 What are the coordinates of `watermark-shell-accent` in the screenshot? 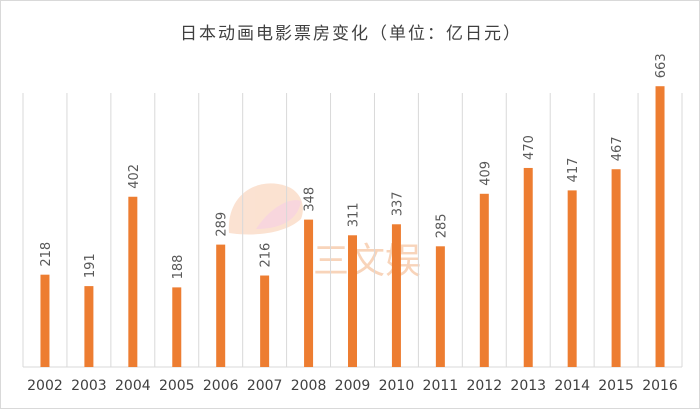 It's located at (278, 214).